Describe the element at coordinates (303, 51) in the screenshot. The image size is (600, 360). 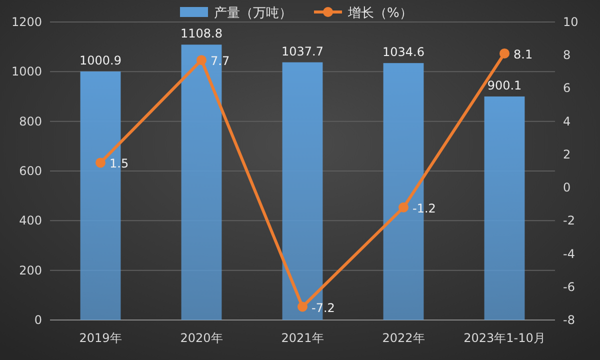
I see `data-label: 1037.7` at that location.